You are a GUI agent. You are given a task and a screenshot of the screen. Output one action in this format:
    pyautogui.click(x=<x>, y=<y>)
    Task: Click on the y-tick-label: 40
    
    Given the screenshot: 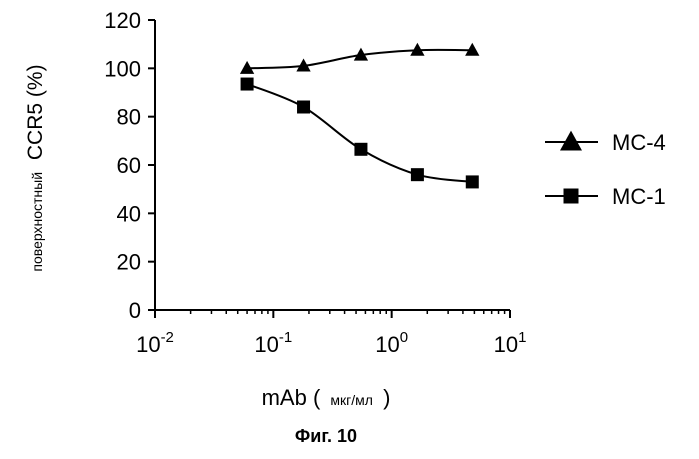 What is the action you would take?
    pyautogui.click(x=129, y=213)
    